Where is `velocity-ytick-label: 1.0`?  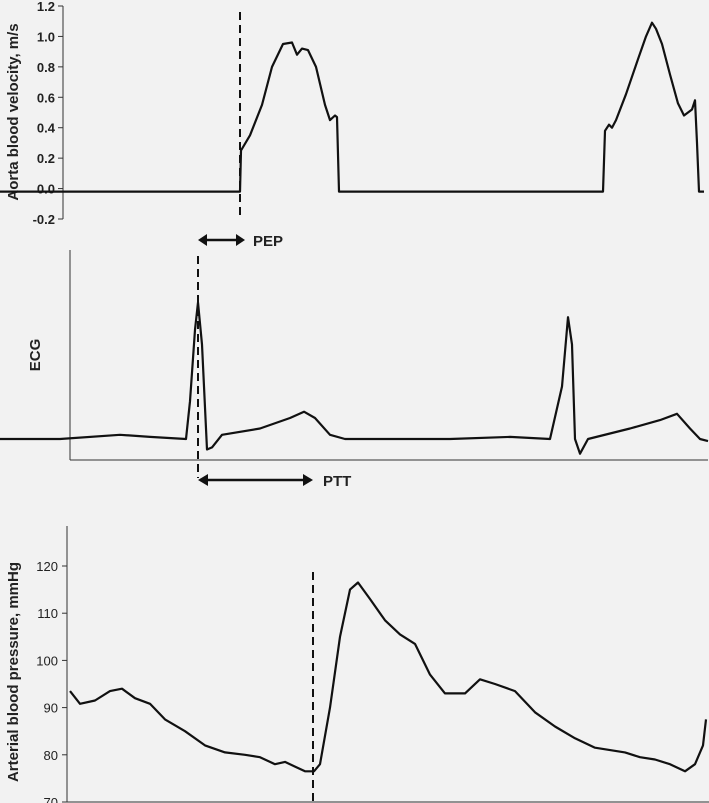 velocity-ytick-label: 1.0 is located at coordinates (46, 36).